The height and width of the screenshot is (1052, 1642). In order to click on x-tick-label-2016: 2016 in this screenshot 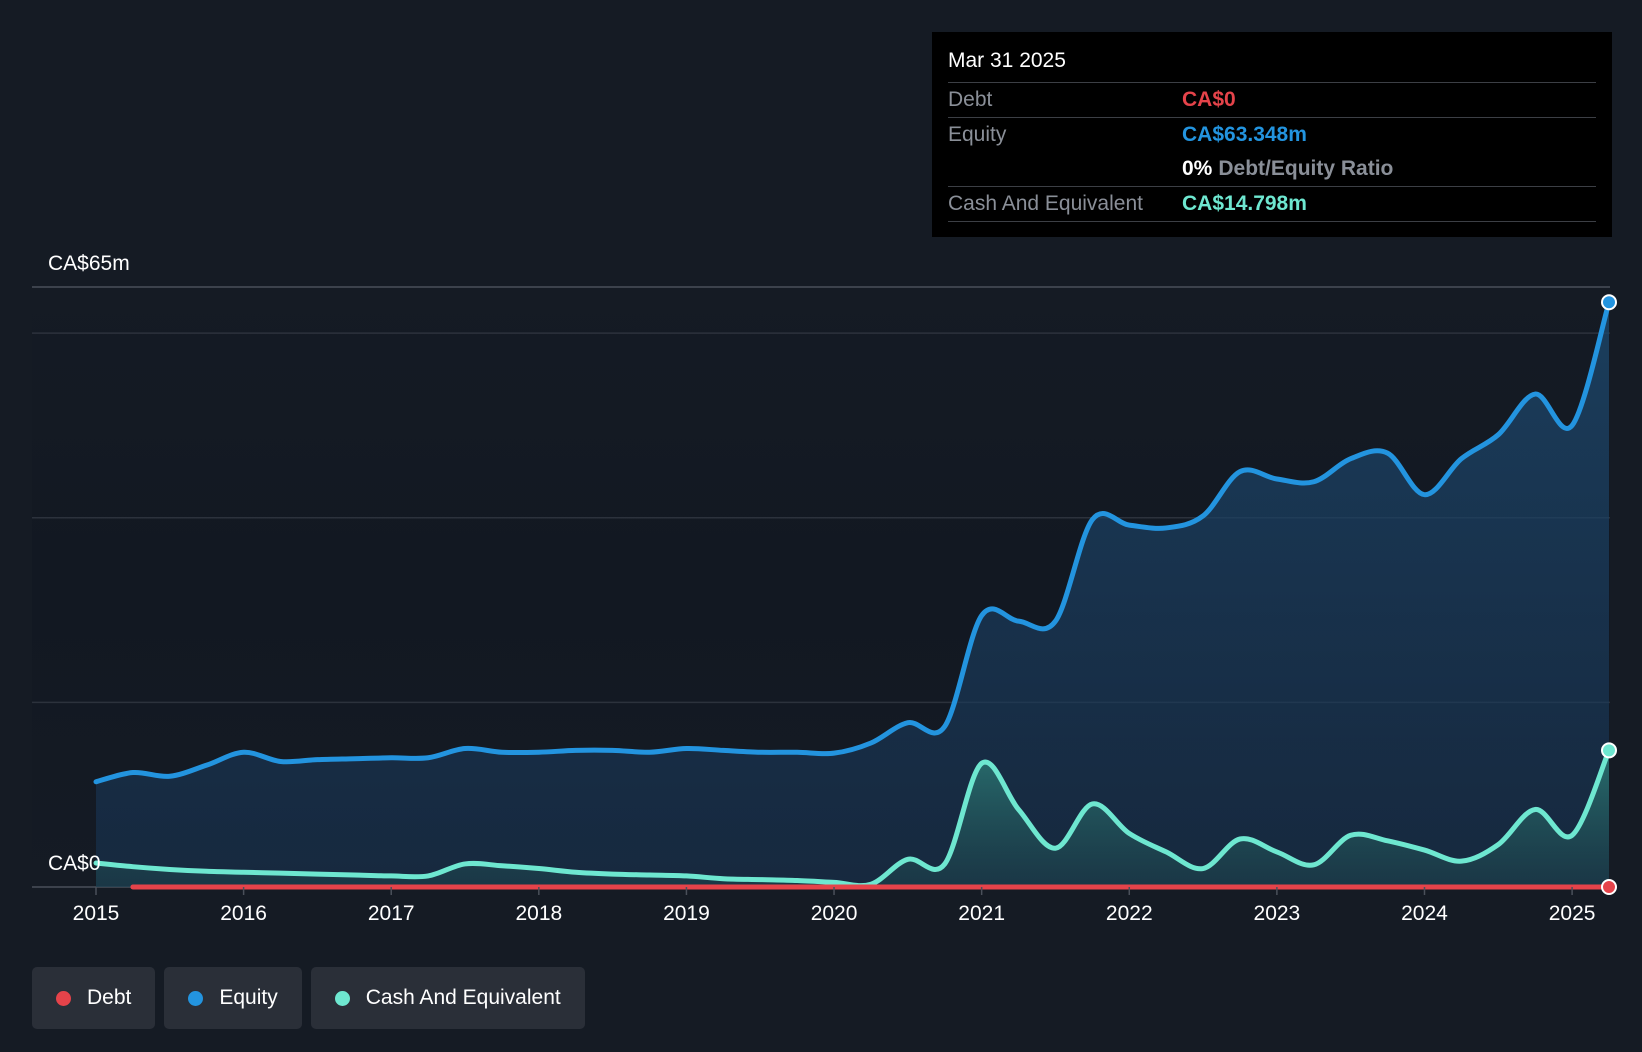, I will do `click(243, 913)`.